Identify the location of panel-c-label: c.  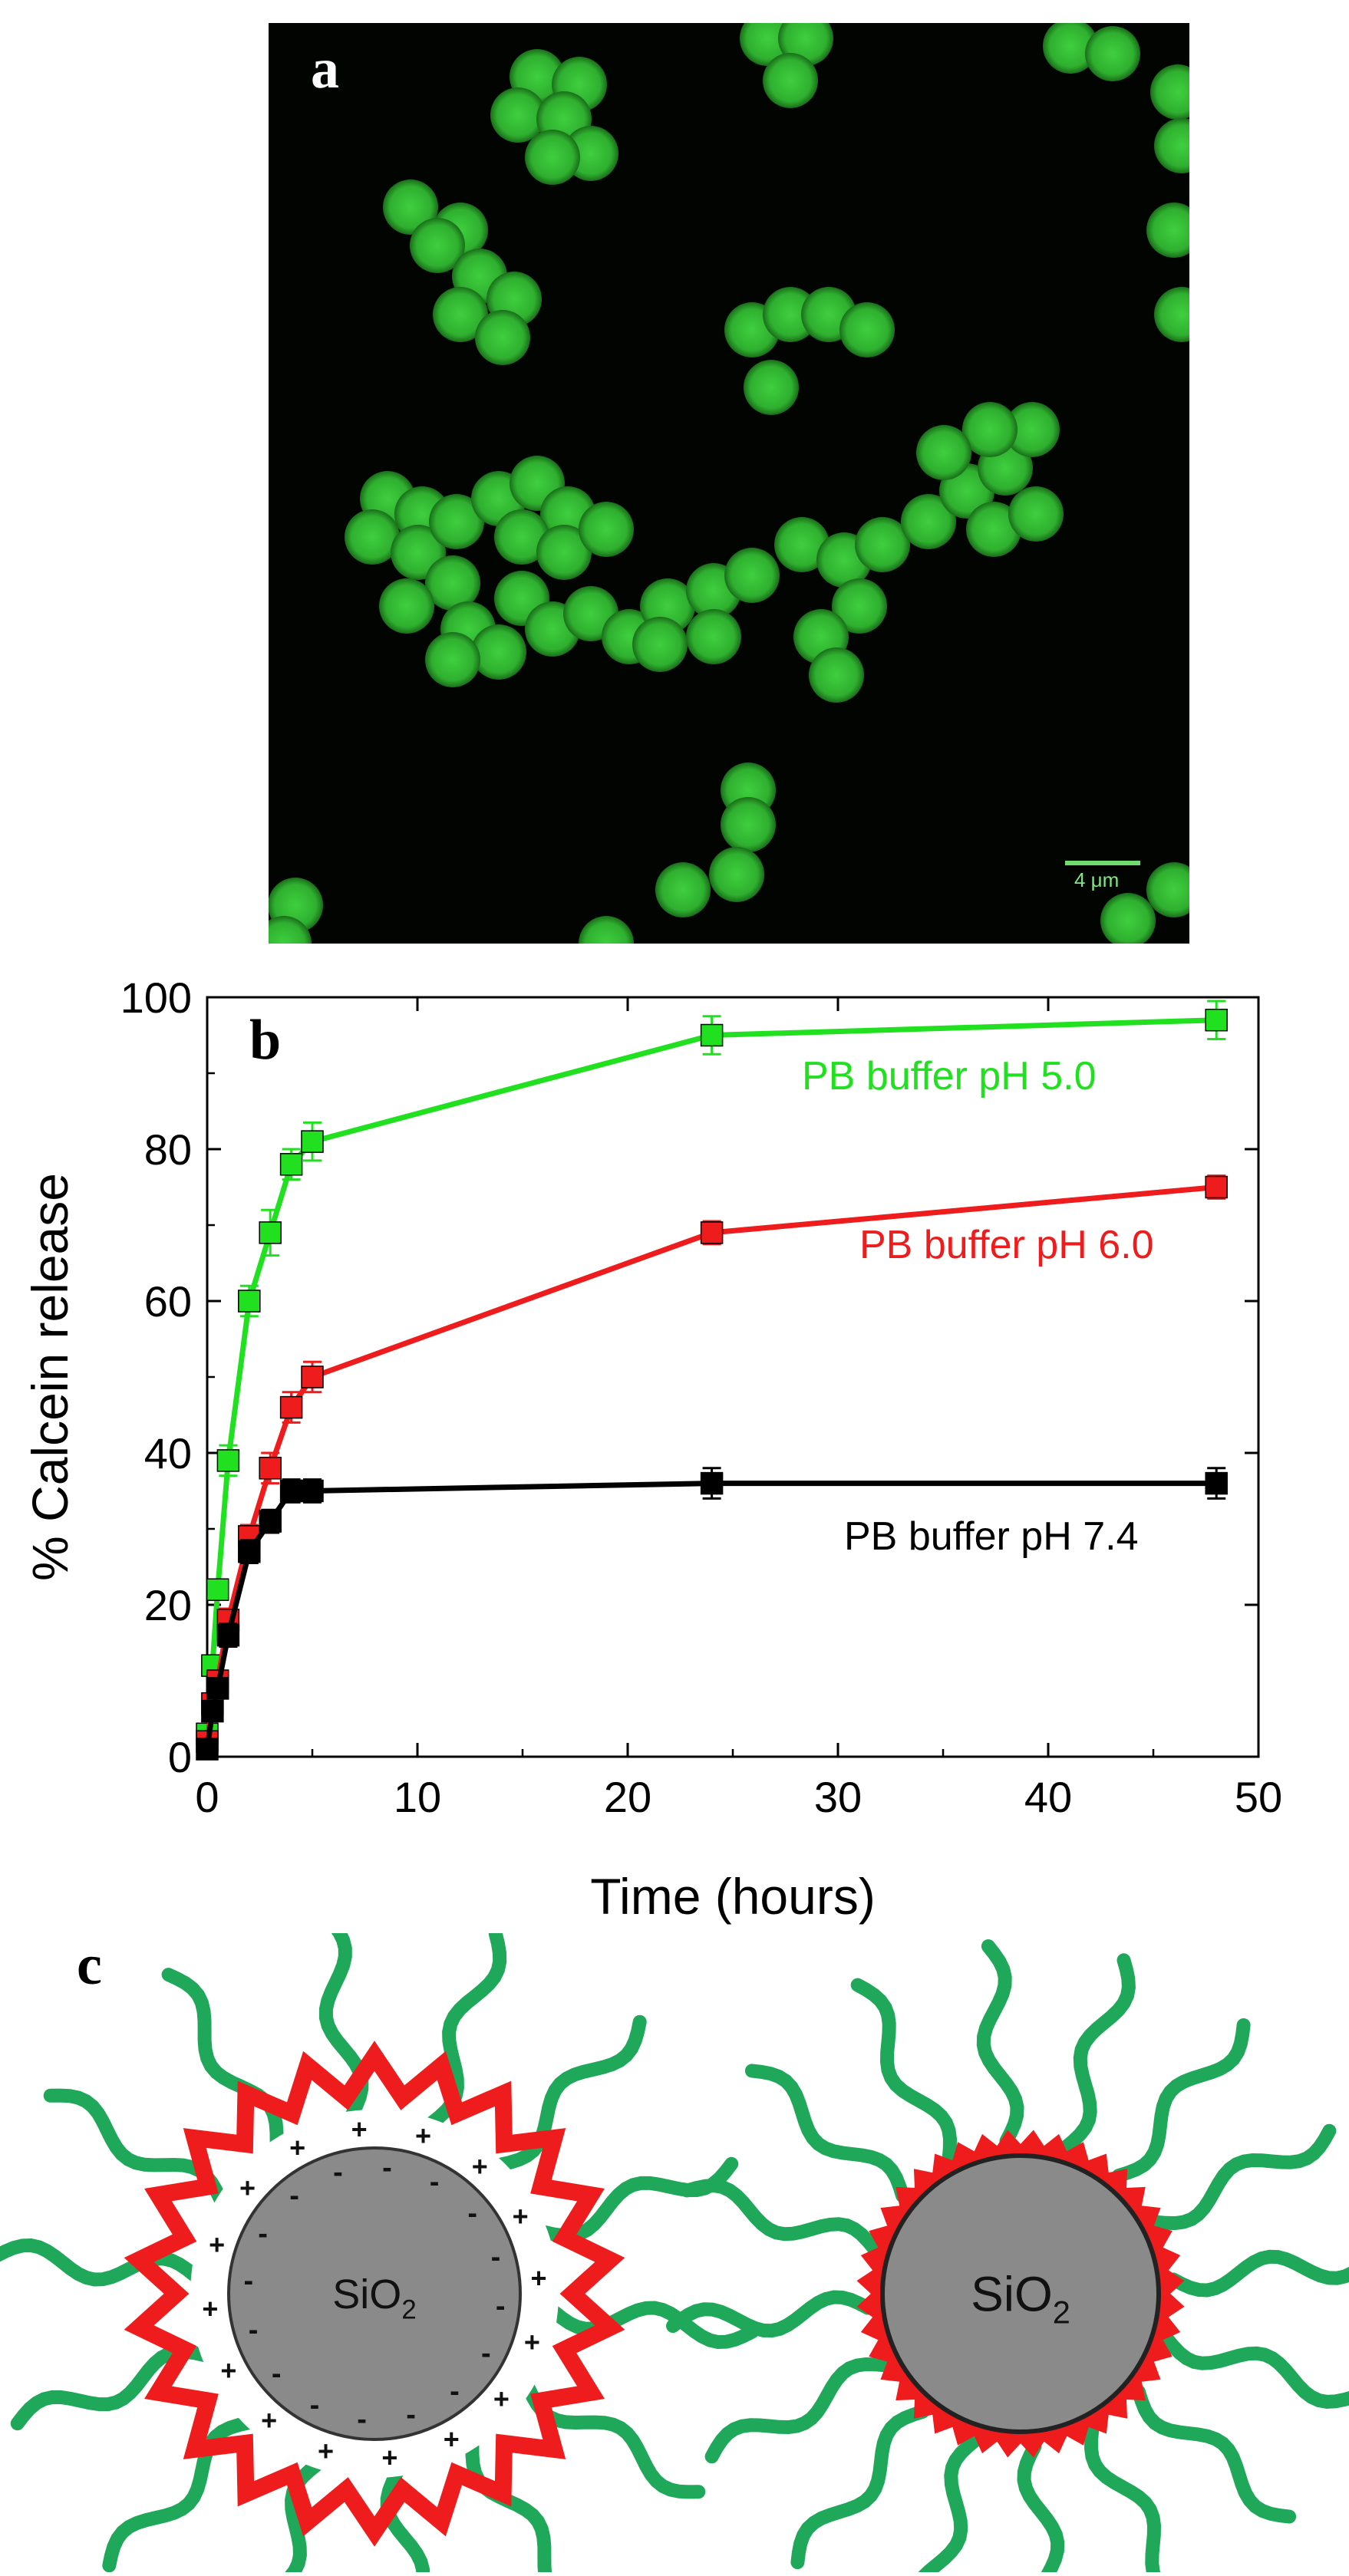
(89, 1965).